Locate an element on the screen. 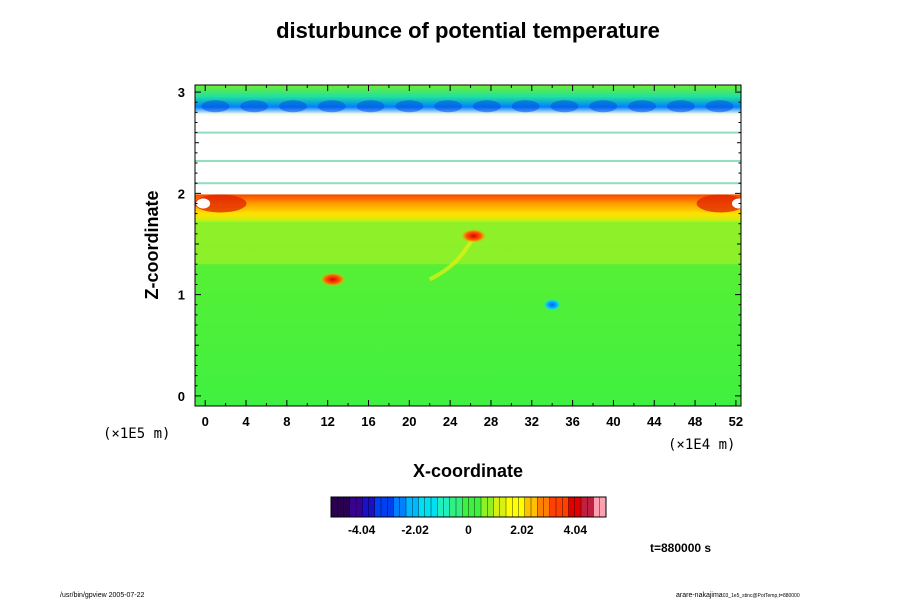 The image size is (900, 600). x-tick-label: 12 is located at coordinates (327, 421).